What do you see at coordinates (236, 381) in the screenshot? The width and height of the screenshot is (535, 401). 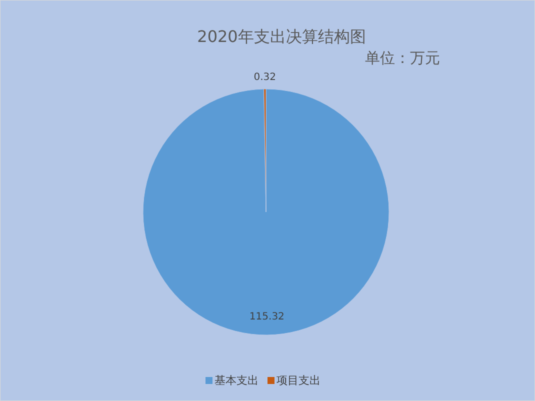 I see `legend-label: 基本支出` at bounding box center [236, 381].